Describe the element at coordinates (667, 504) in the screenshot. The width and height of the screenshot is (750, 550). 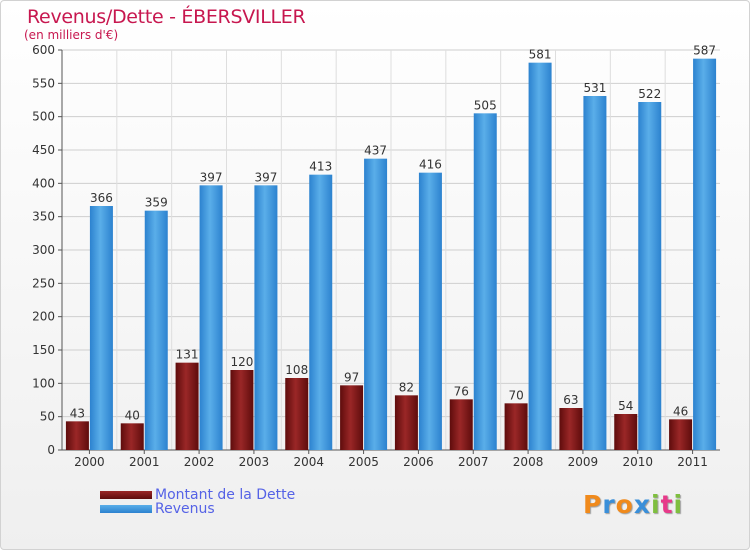
I see `logo-letter: t` at that location.